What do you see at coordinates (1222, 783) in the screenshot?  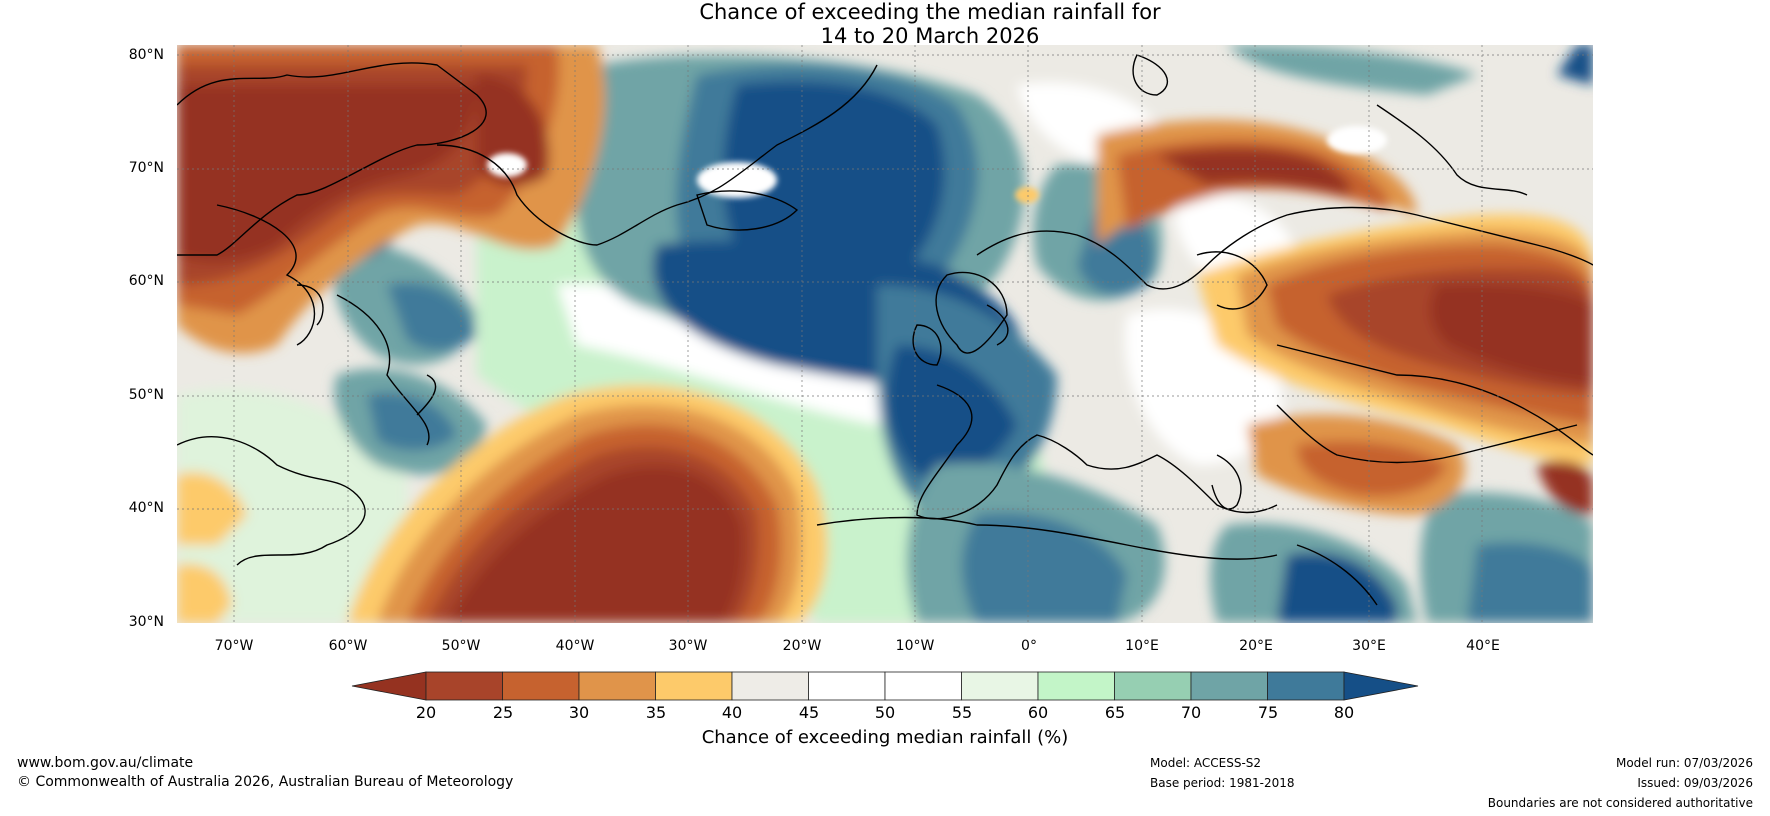 I see `base-period-text: Base period: 1981-2018` at bounding box center [1222, 783].